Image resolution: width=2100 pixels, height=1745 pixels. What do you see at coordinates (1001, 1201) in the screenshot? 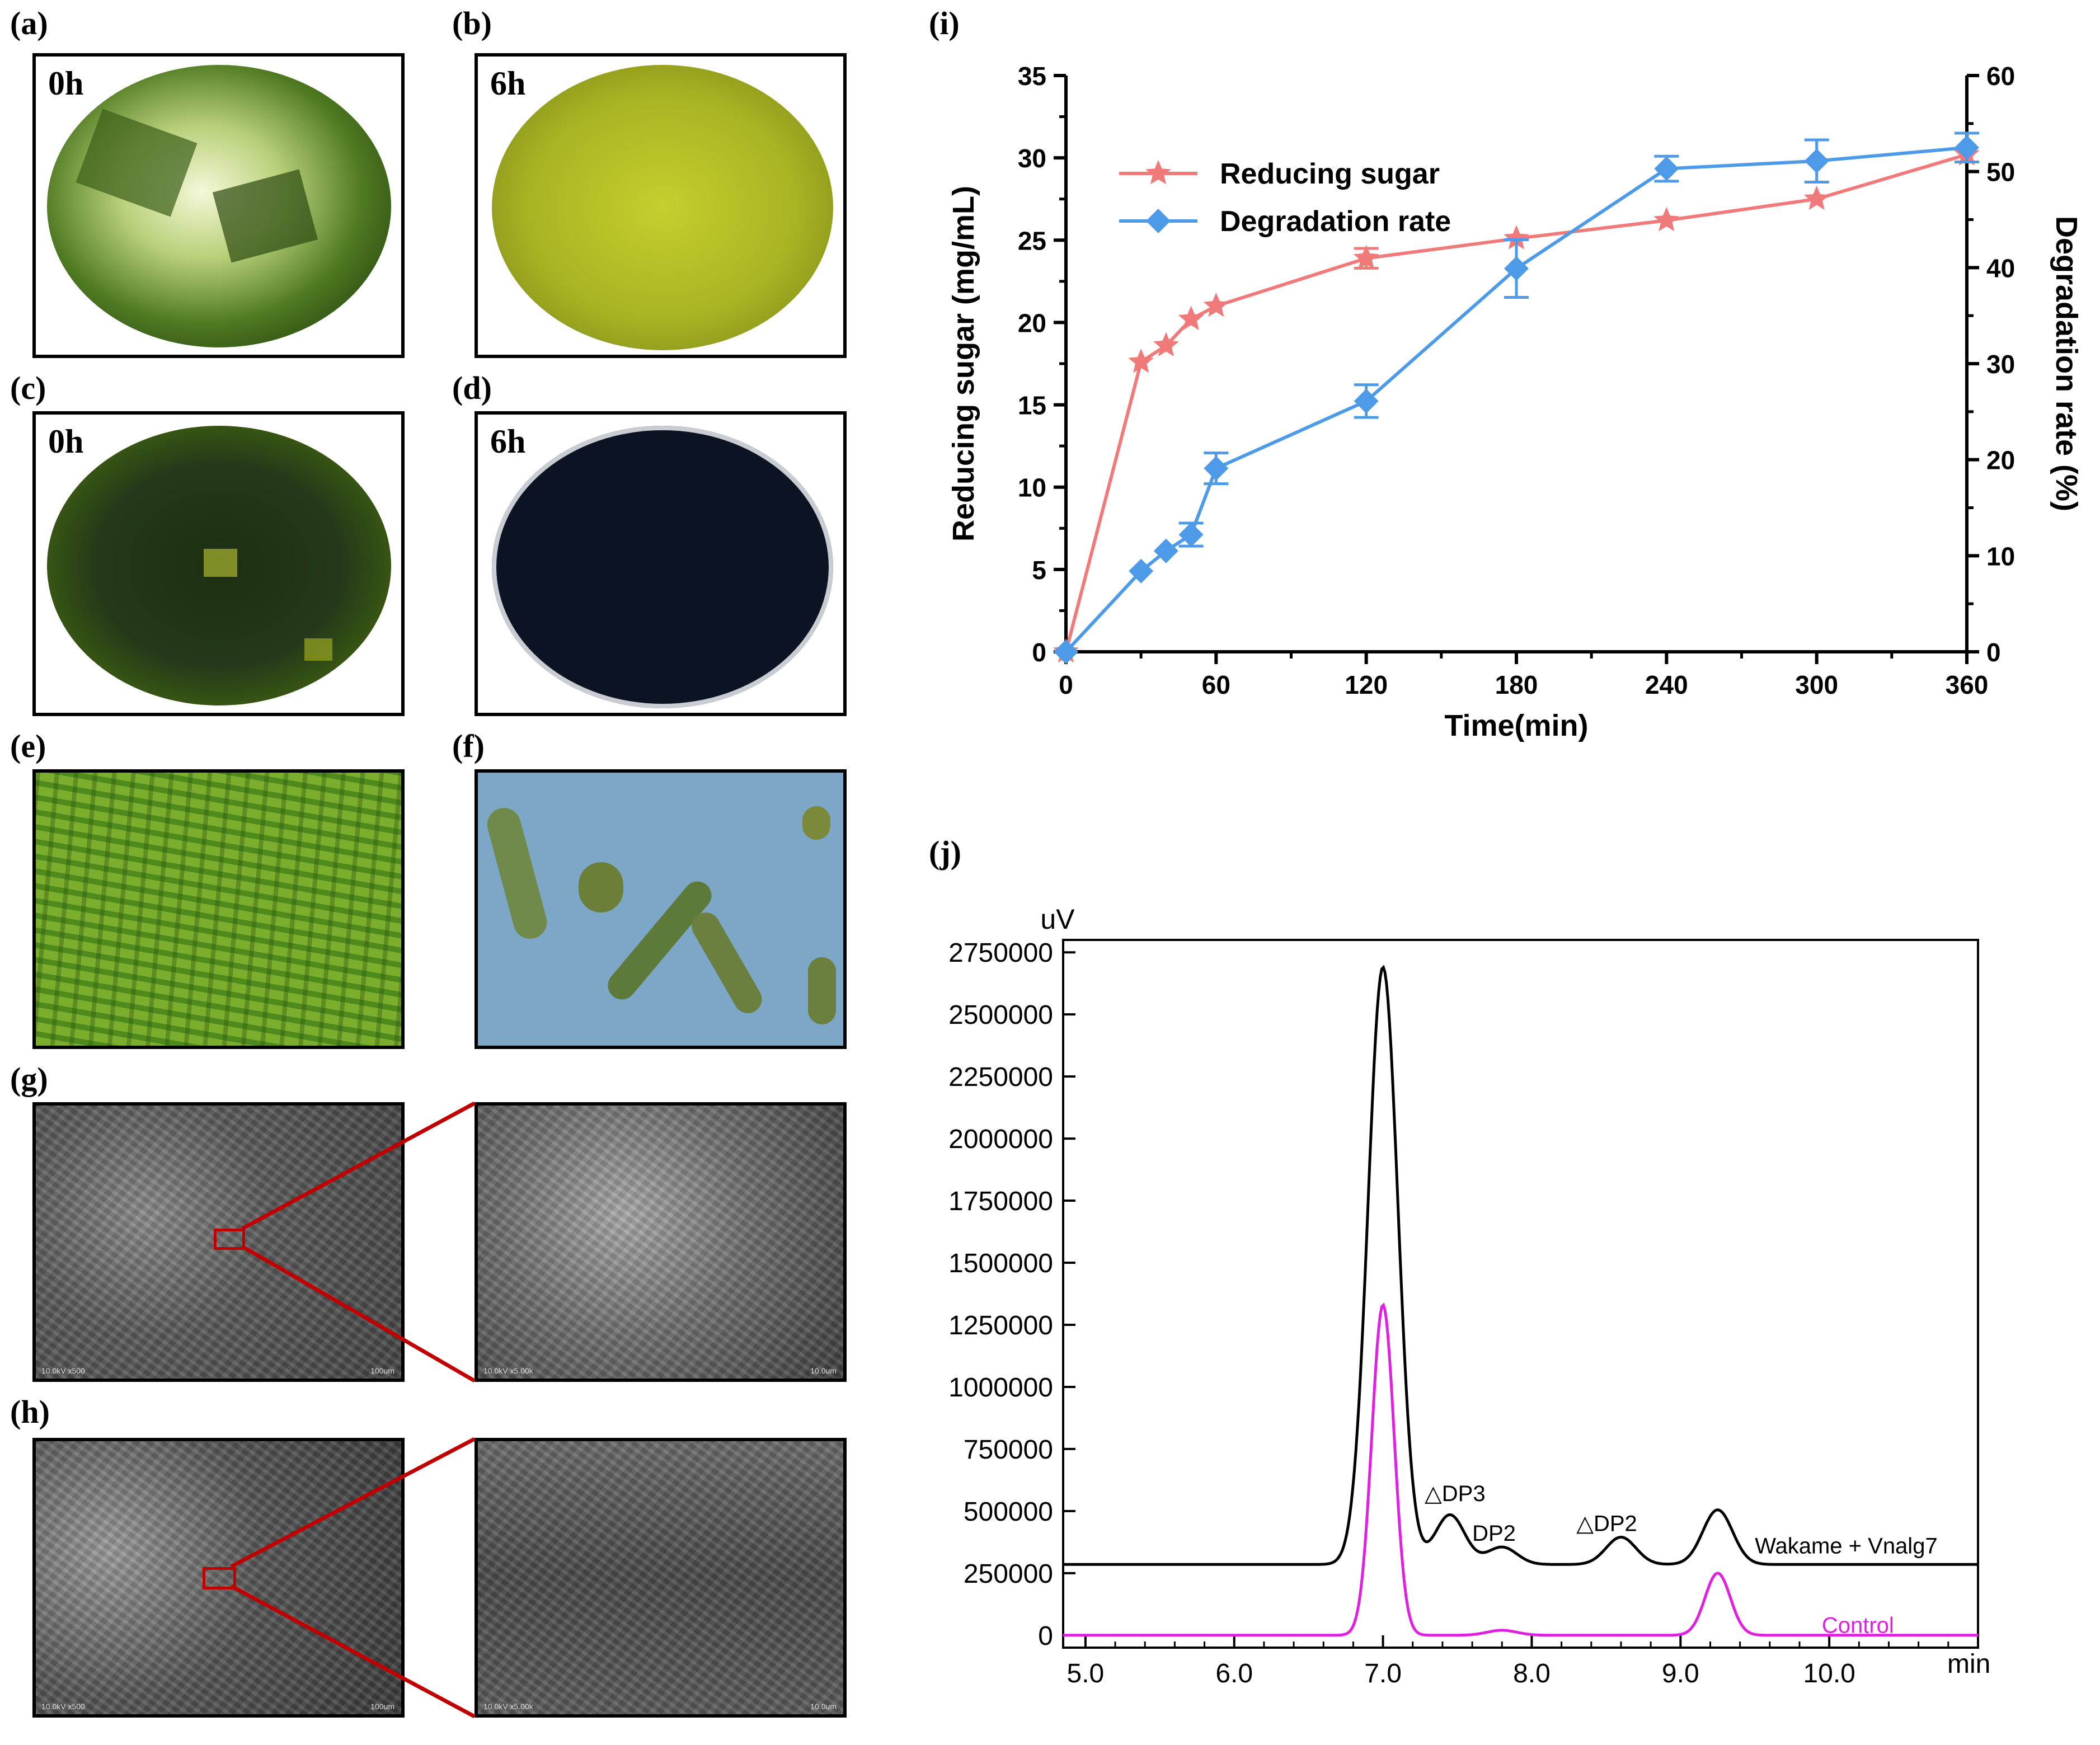
I see `chart-j-ytick-label: 1750000` at bounding box center [1001, 1201].